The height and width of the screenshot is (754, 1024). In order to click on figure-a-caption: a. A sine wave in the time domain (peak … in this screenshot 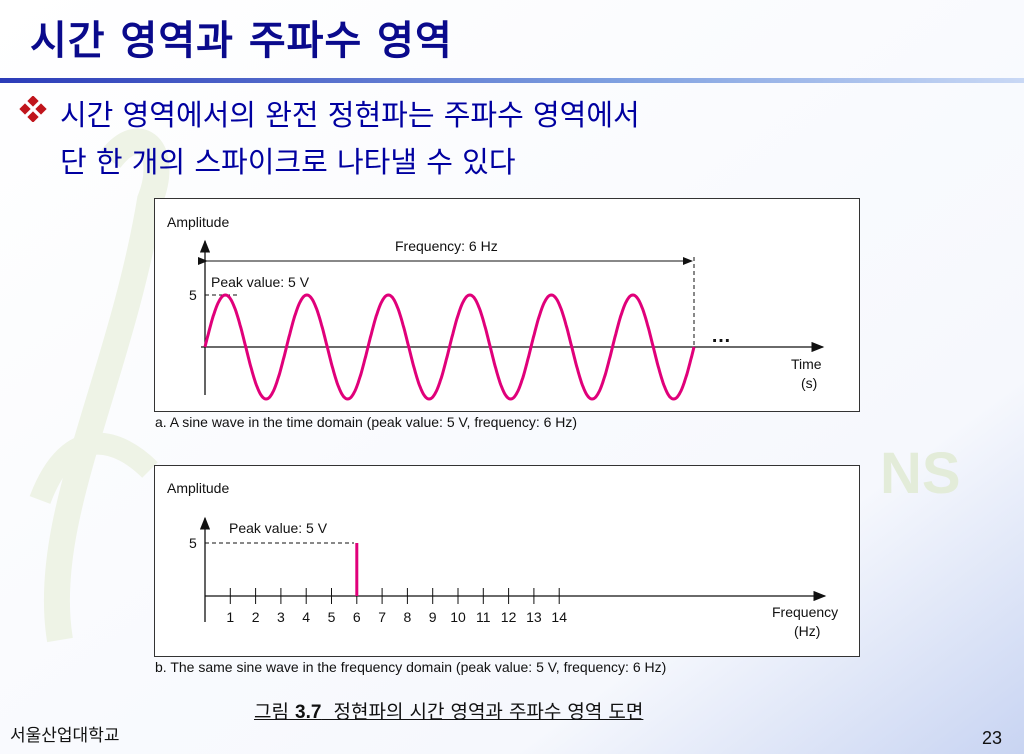, I will do `click(366, 422)`.